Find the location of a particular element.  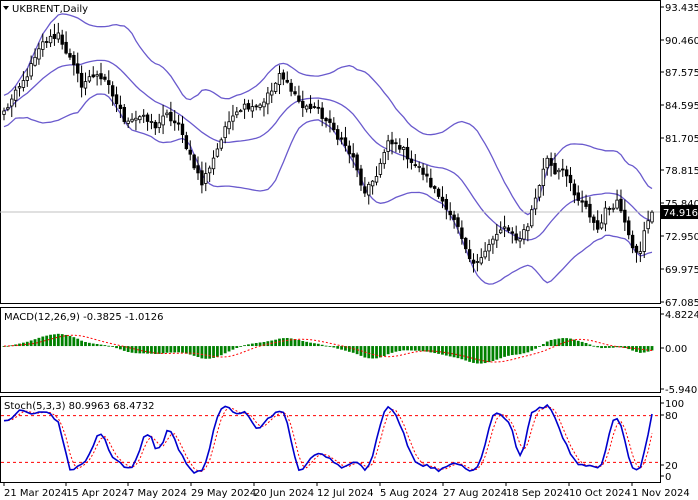

stoch-series is located at coordinates (330, 438).